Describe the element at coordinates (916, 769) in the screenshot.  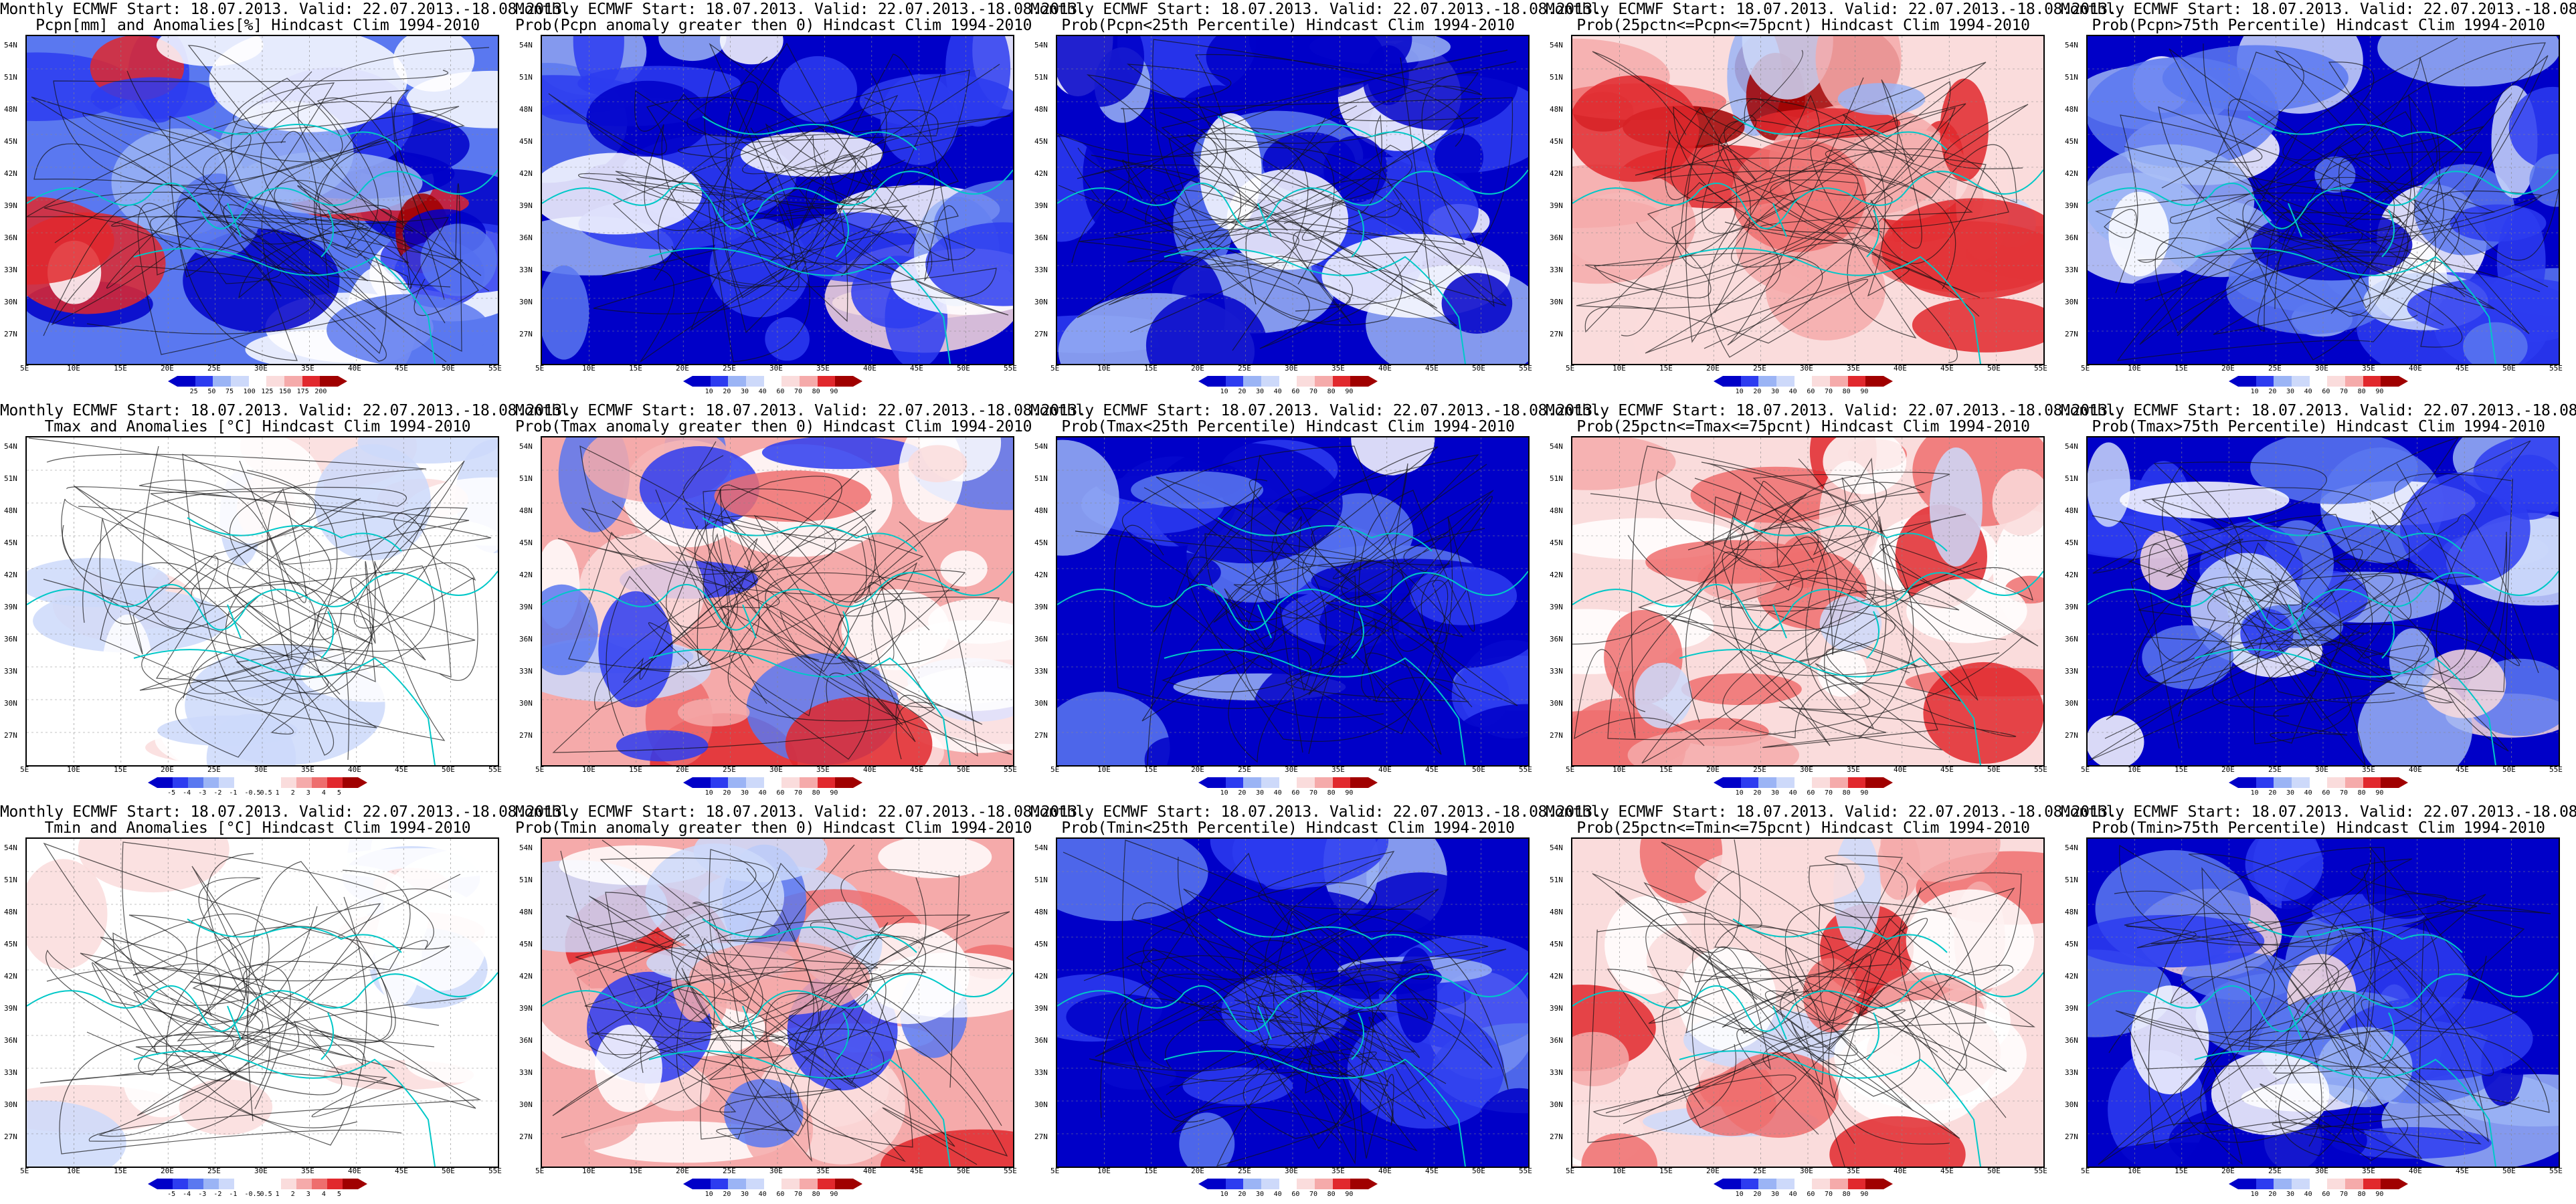
I see `longitude-label: 45E` at that location.